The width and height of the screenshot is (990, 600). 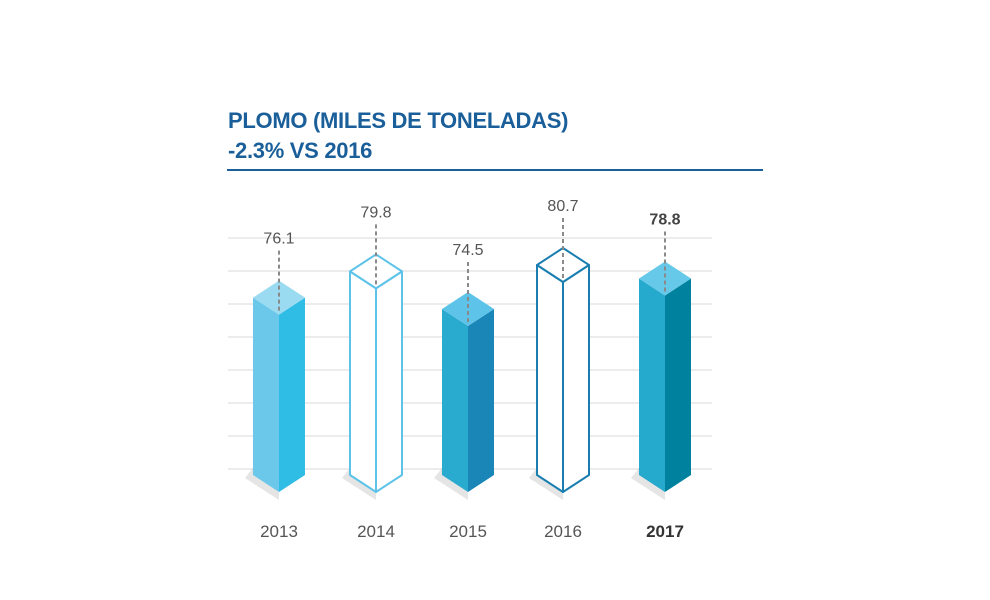 What do you see at coordinates (495, 136) in the screenshot?
I see `chart-title-block: PLOMO (MILES DE TONELADAS) -2.3% VS 2016` at bounding box center [495, 136].